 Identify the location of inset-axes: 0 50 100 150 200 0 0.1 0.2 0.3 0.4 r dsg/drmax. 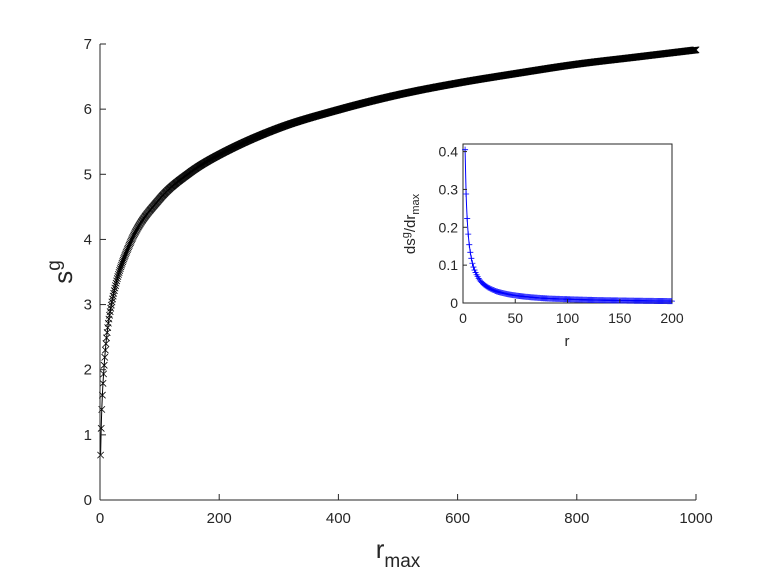
(542, 246).